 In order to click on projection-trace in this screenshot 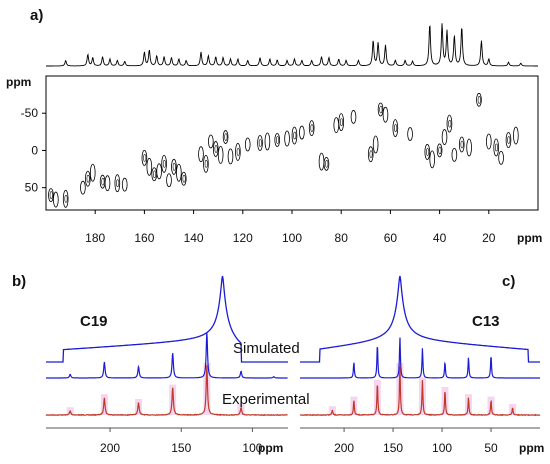, I will do `click(292, 45)`.